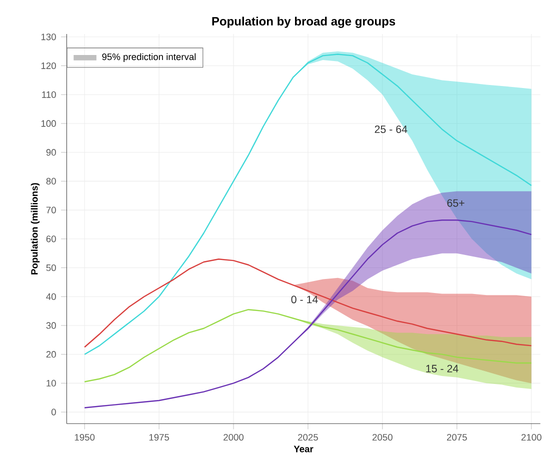 This screenshot has width=547, height=462. Describe the element at coordinates (391, 129) in the screenshot. I see `text: 25 - 64` at that location.